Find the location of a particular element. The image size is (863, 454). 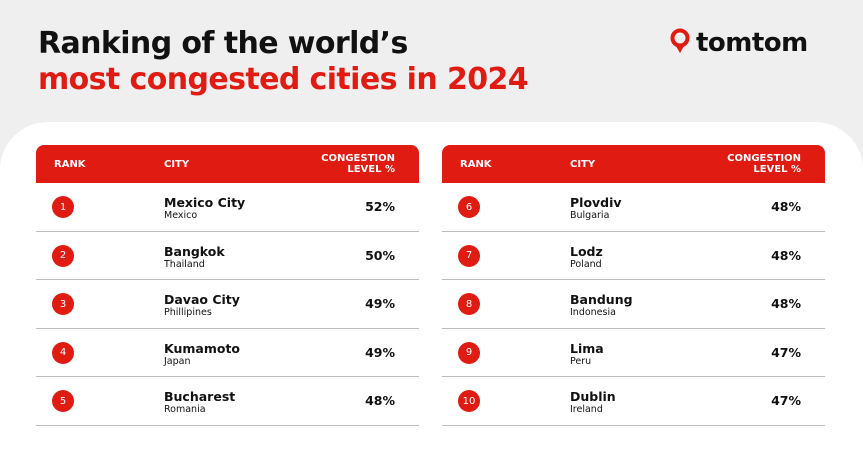

city-name: Kumamoto is located at coordinates (202, 348).